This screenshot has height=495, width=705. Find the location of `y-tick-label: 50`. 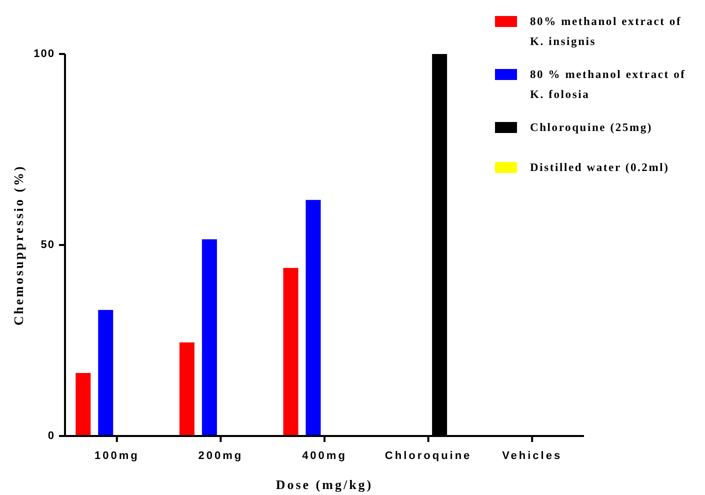

y-tick-label: 50 is located at coordinates (47, 244).